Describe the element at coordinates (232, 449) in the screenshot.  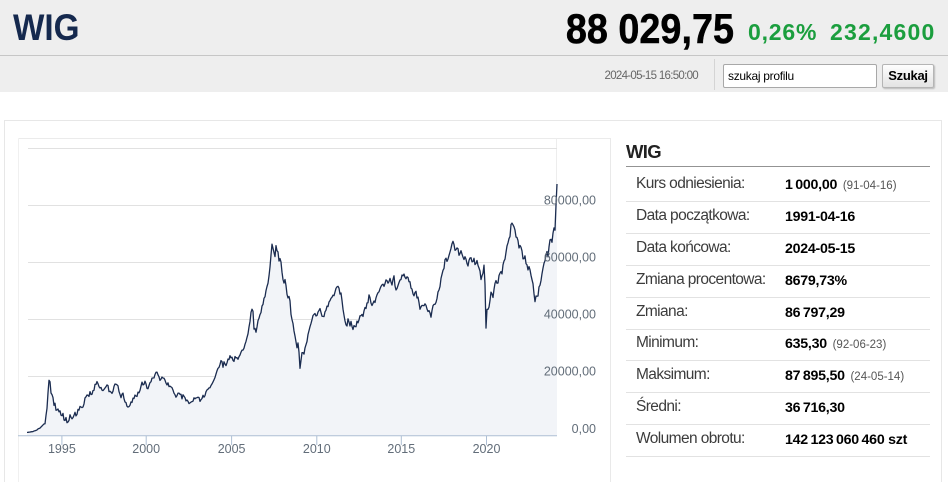
I see `svg-text: 2005` at that location.